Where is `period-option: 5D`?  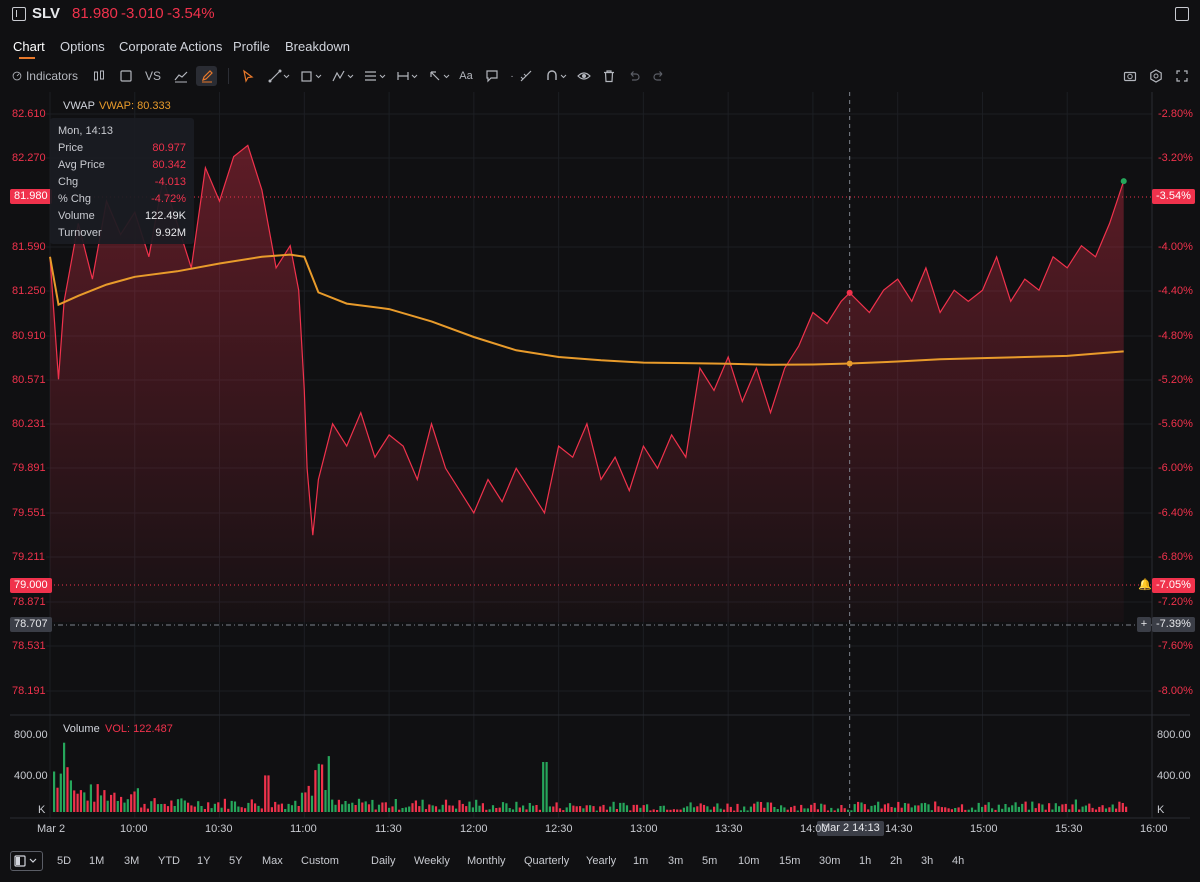
period-option: 5D is located at coordinates (64, 861).